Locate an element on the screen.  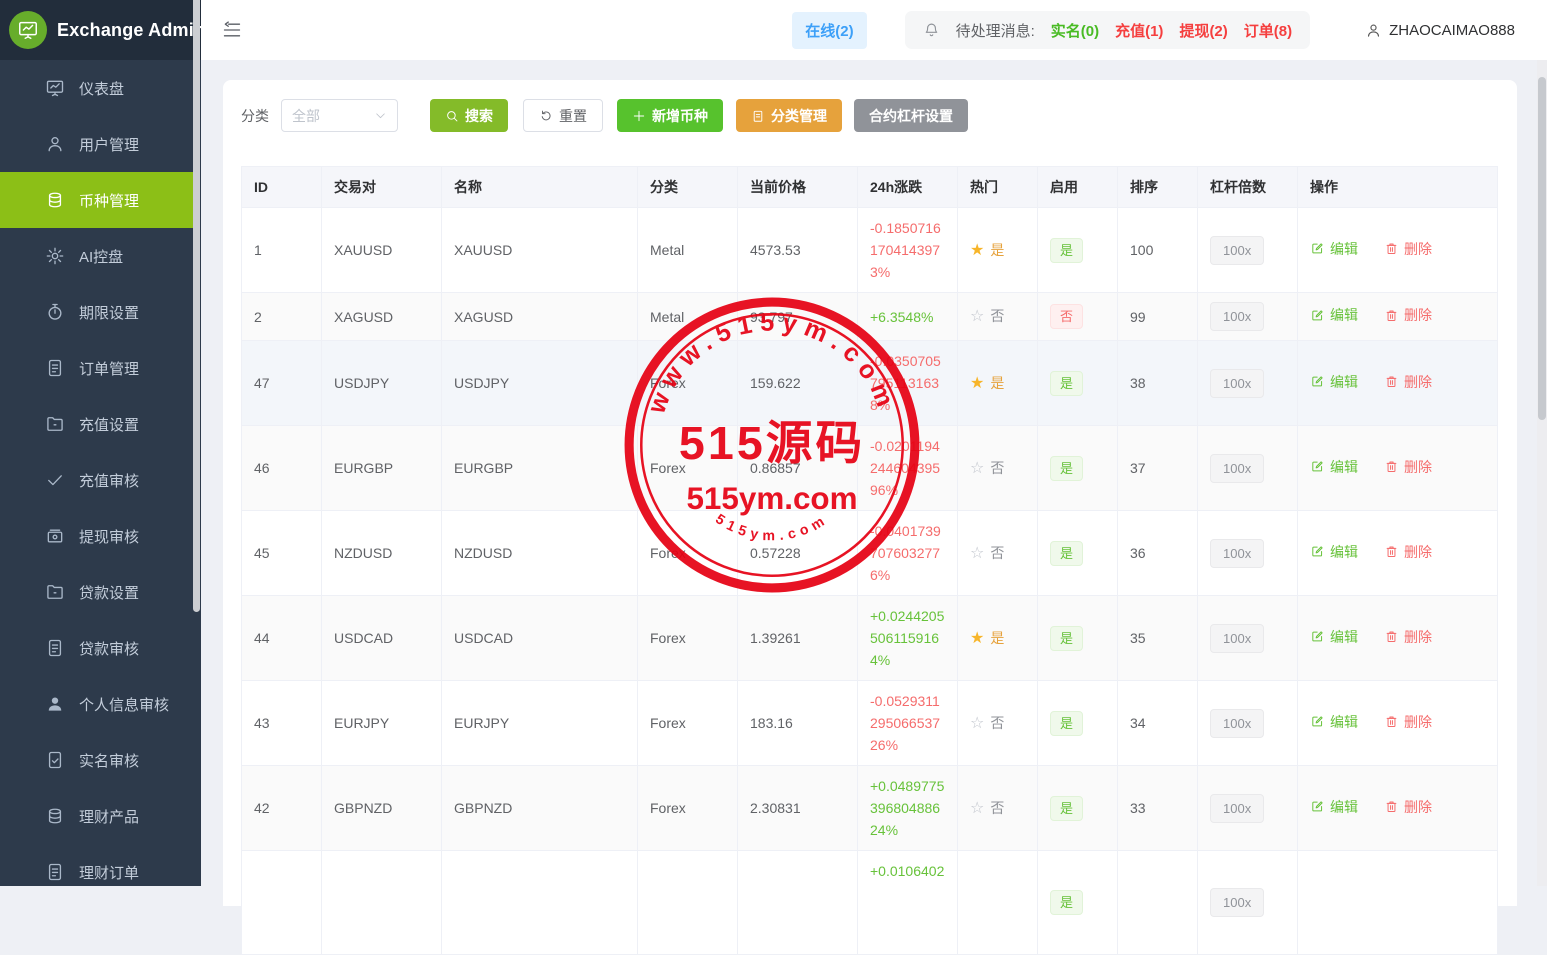
cell-lever: 100x is located at coordinates (1247, 808).